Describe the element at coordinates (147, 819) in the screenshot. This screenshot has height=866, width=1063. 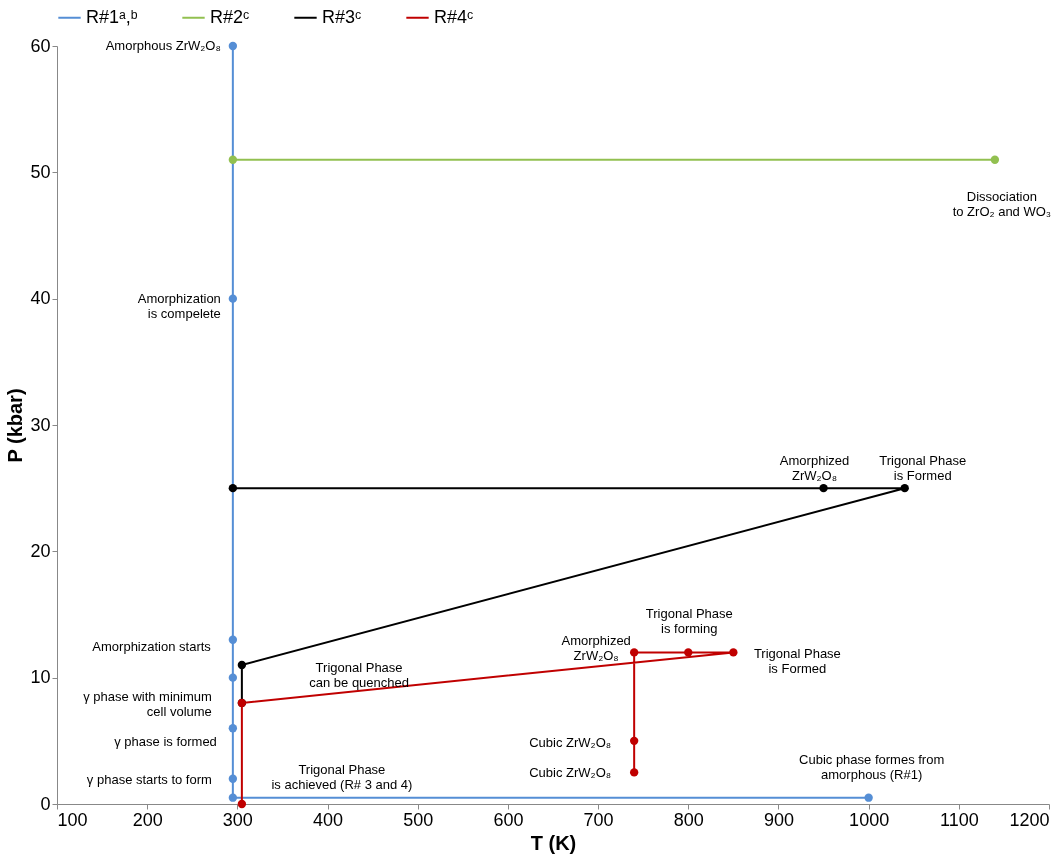
I see `x-tick-label: 200` at that location.